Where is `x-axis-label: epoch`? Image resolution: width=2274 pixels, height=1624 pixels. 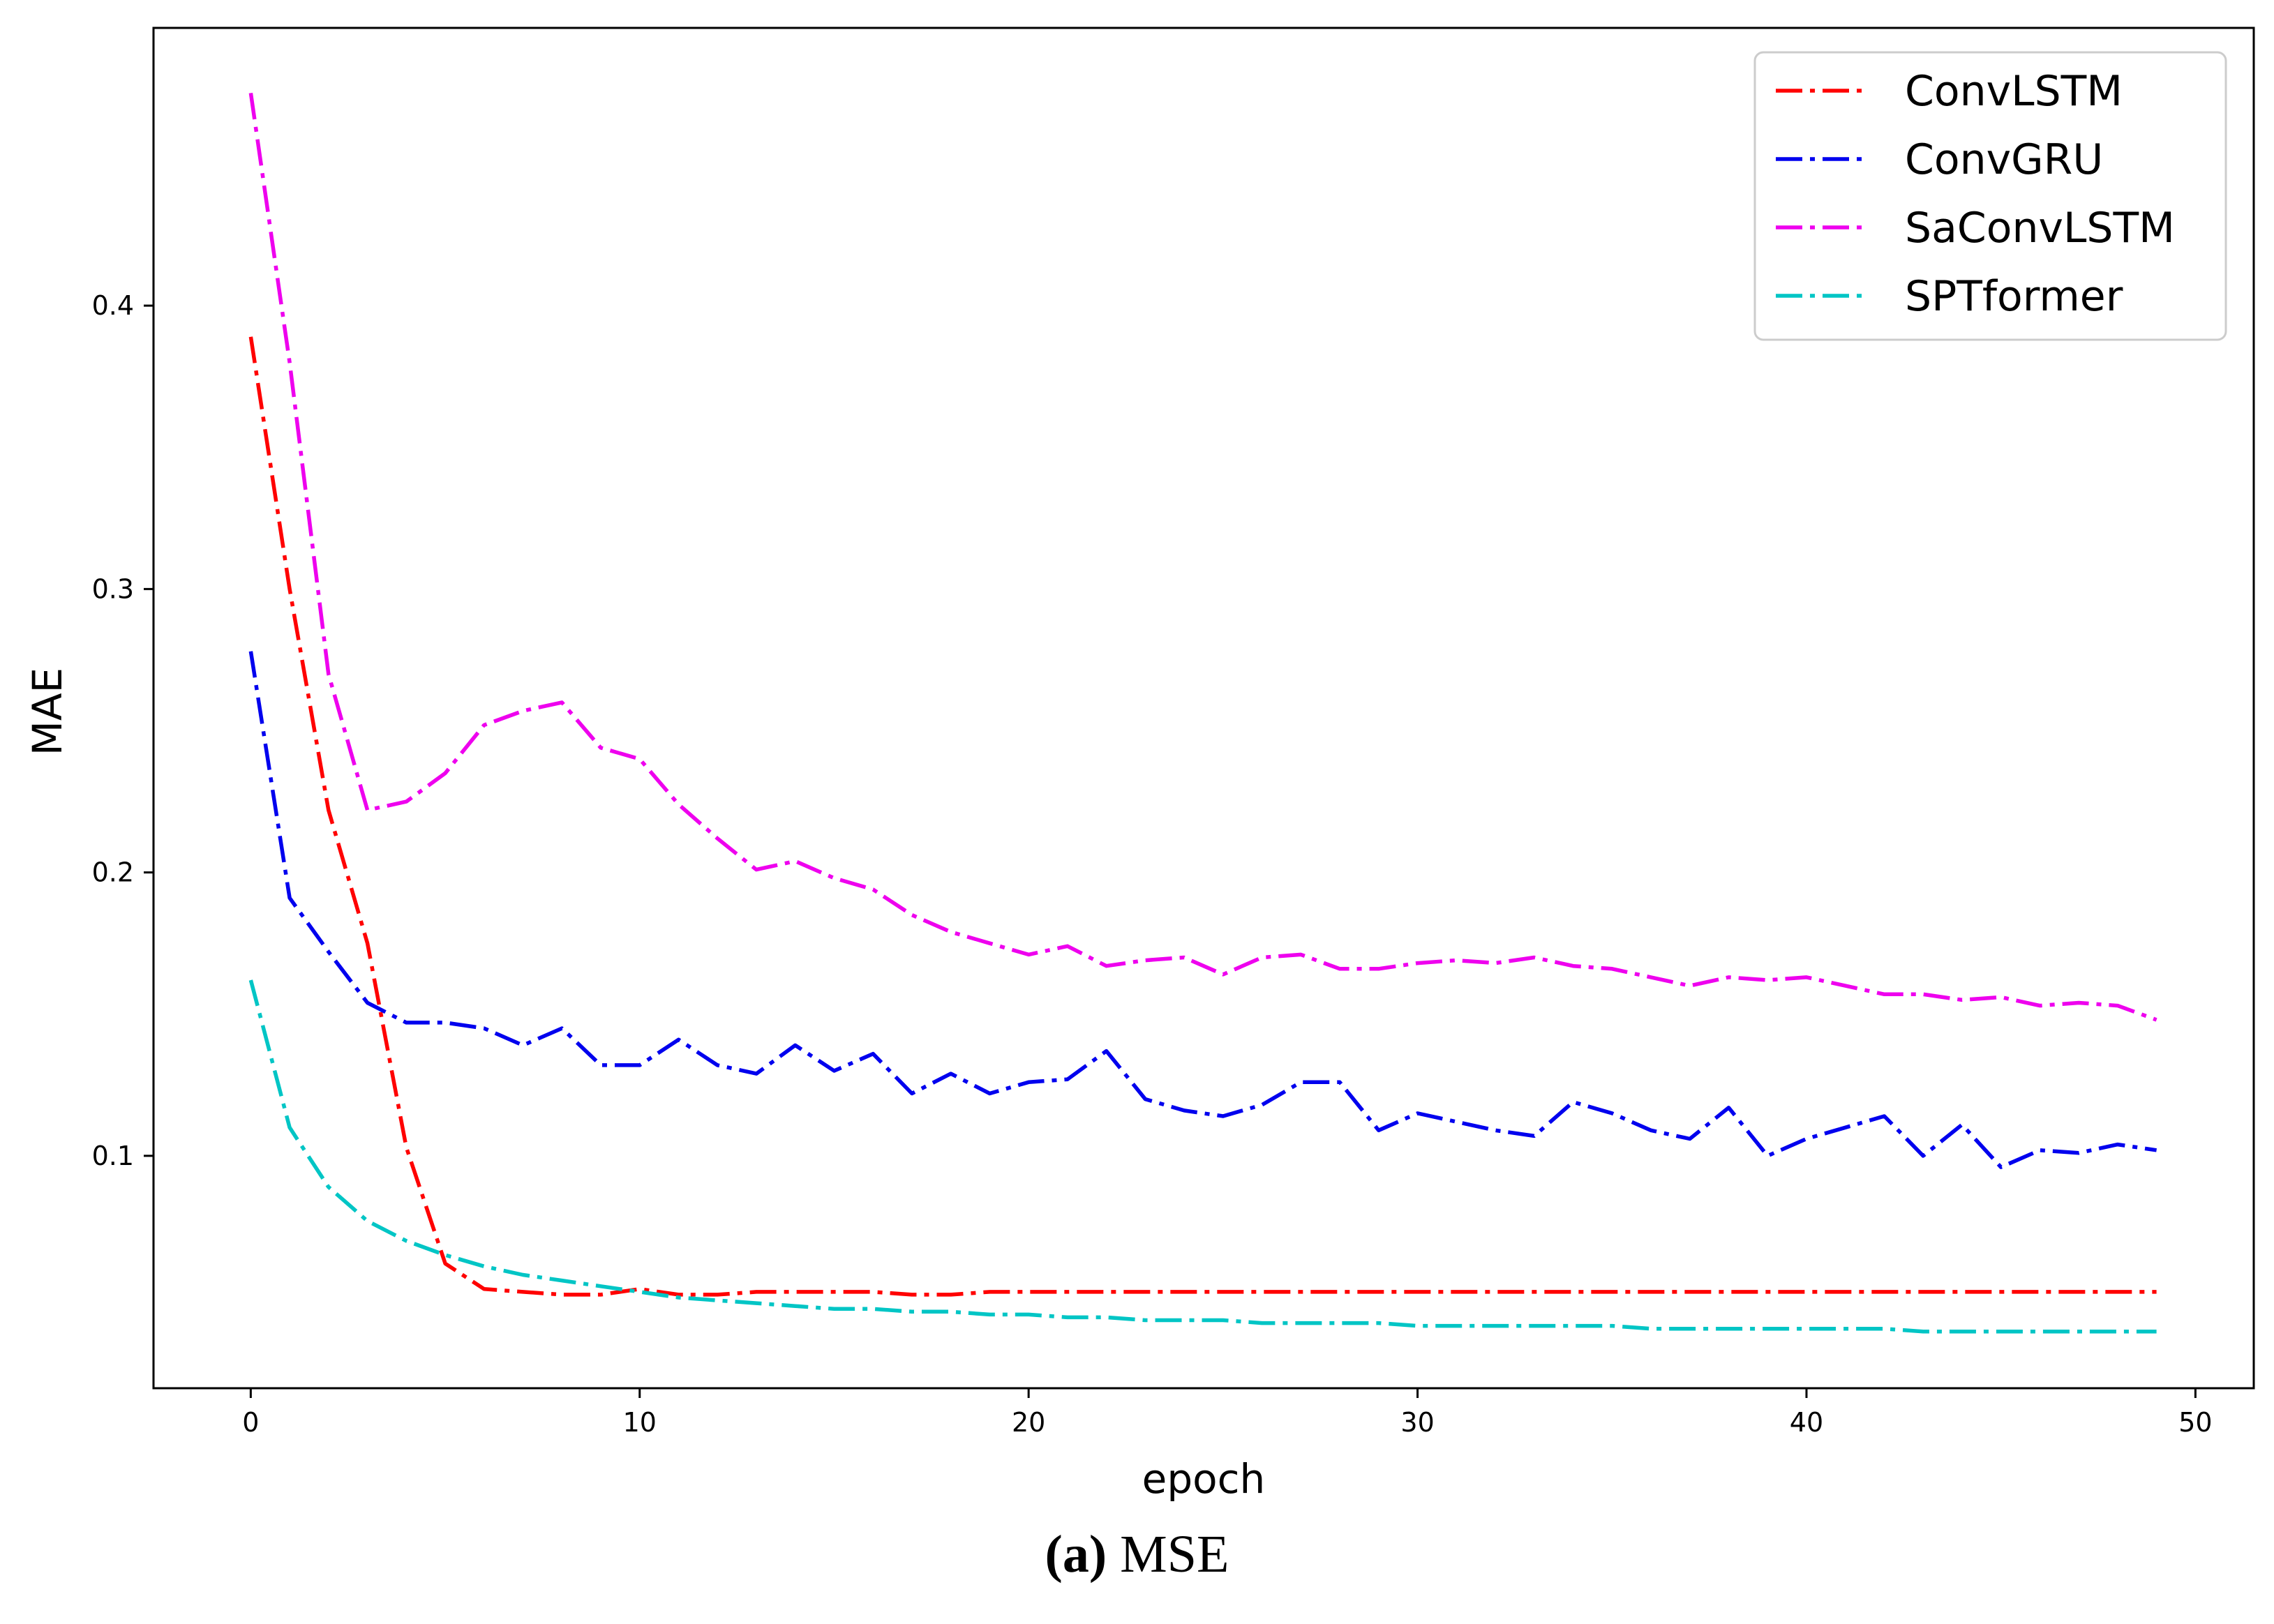
x-axis-label: epoch is located at coordinates (1204, 1479).